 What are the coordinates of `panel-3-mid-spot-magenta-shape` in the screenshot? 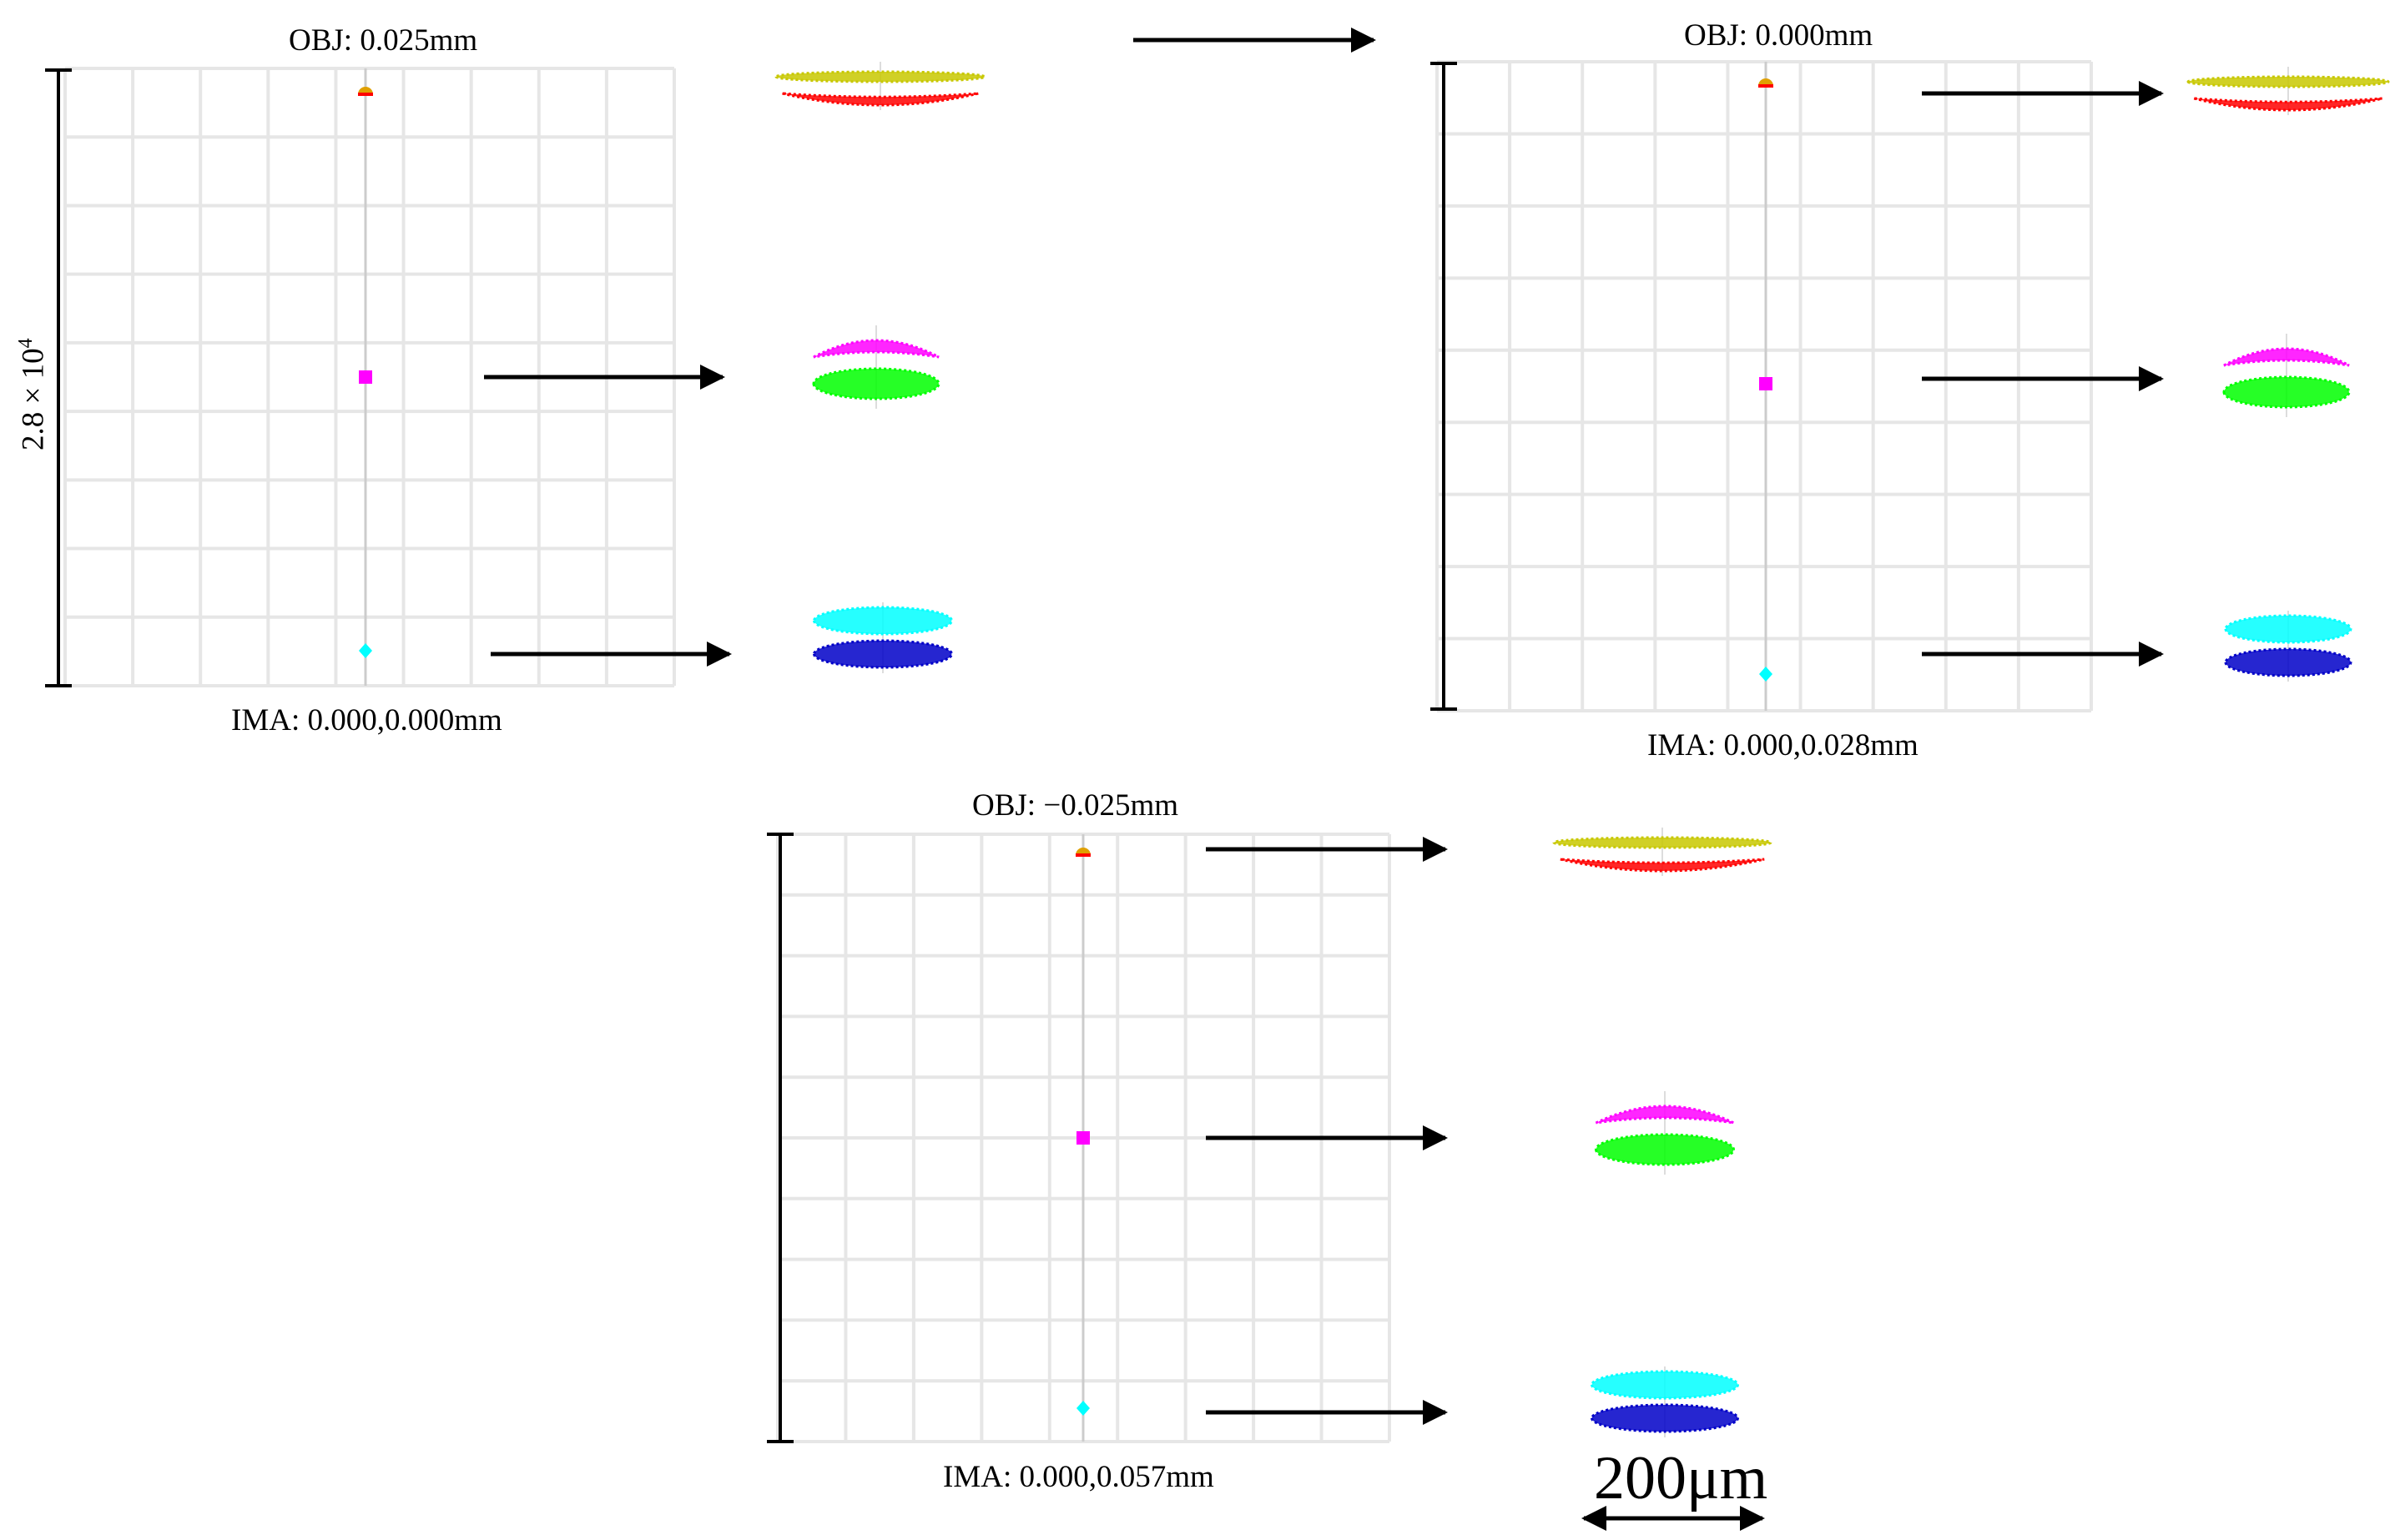 It's located at (1665, 1115).